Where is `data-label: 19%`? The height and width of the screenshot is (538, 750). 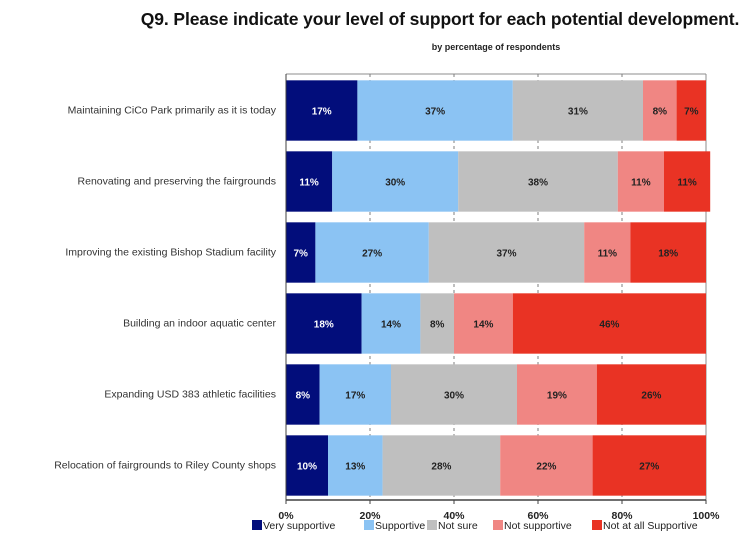
data-label: 19% is located at coordinates (557, 396).